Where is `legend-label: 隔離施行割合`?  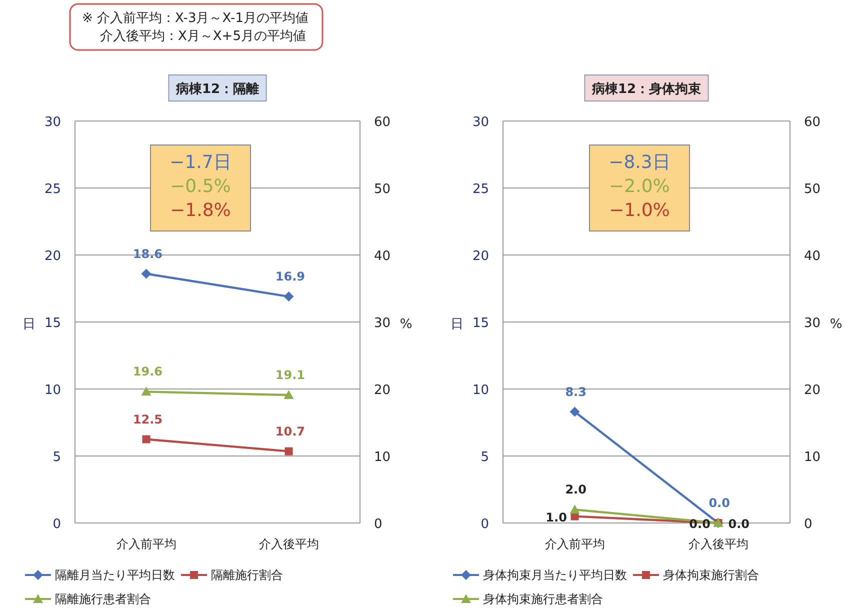
legend-label: 隔離施行割合 is located at coordinates (247, 575).